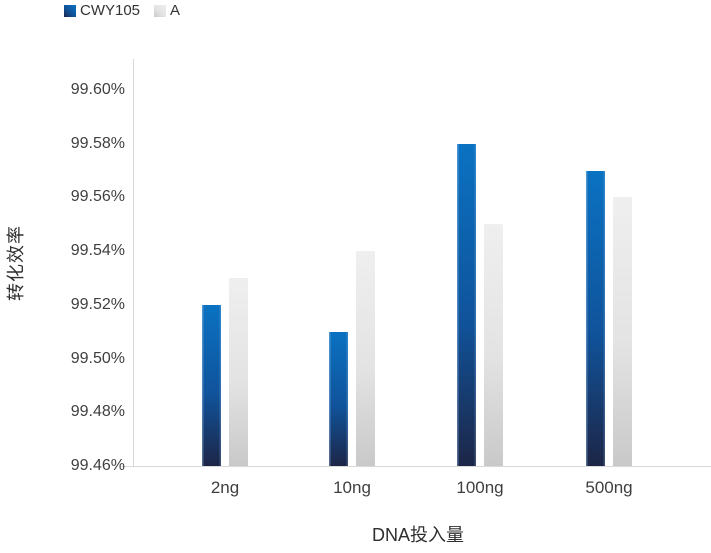 The width and height of the screenshot is (711, 553). What do you see at coordinates (97, 89) in the screenshot?
I see `y-tick-label: 99.60%` at bounding box center [97, 89].